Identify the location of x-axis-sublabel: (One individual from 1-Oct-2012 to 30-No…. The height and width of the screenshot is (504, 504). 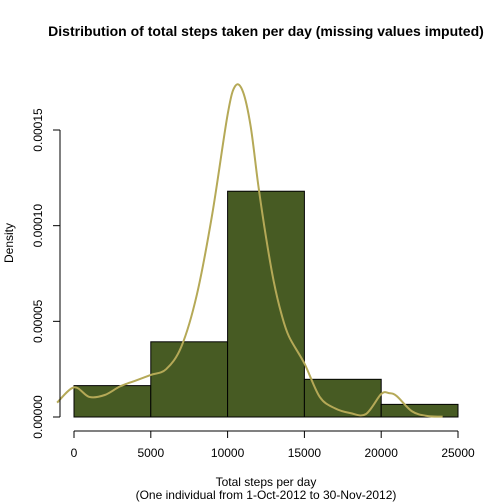
(266, 495).